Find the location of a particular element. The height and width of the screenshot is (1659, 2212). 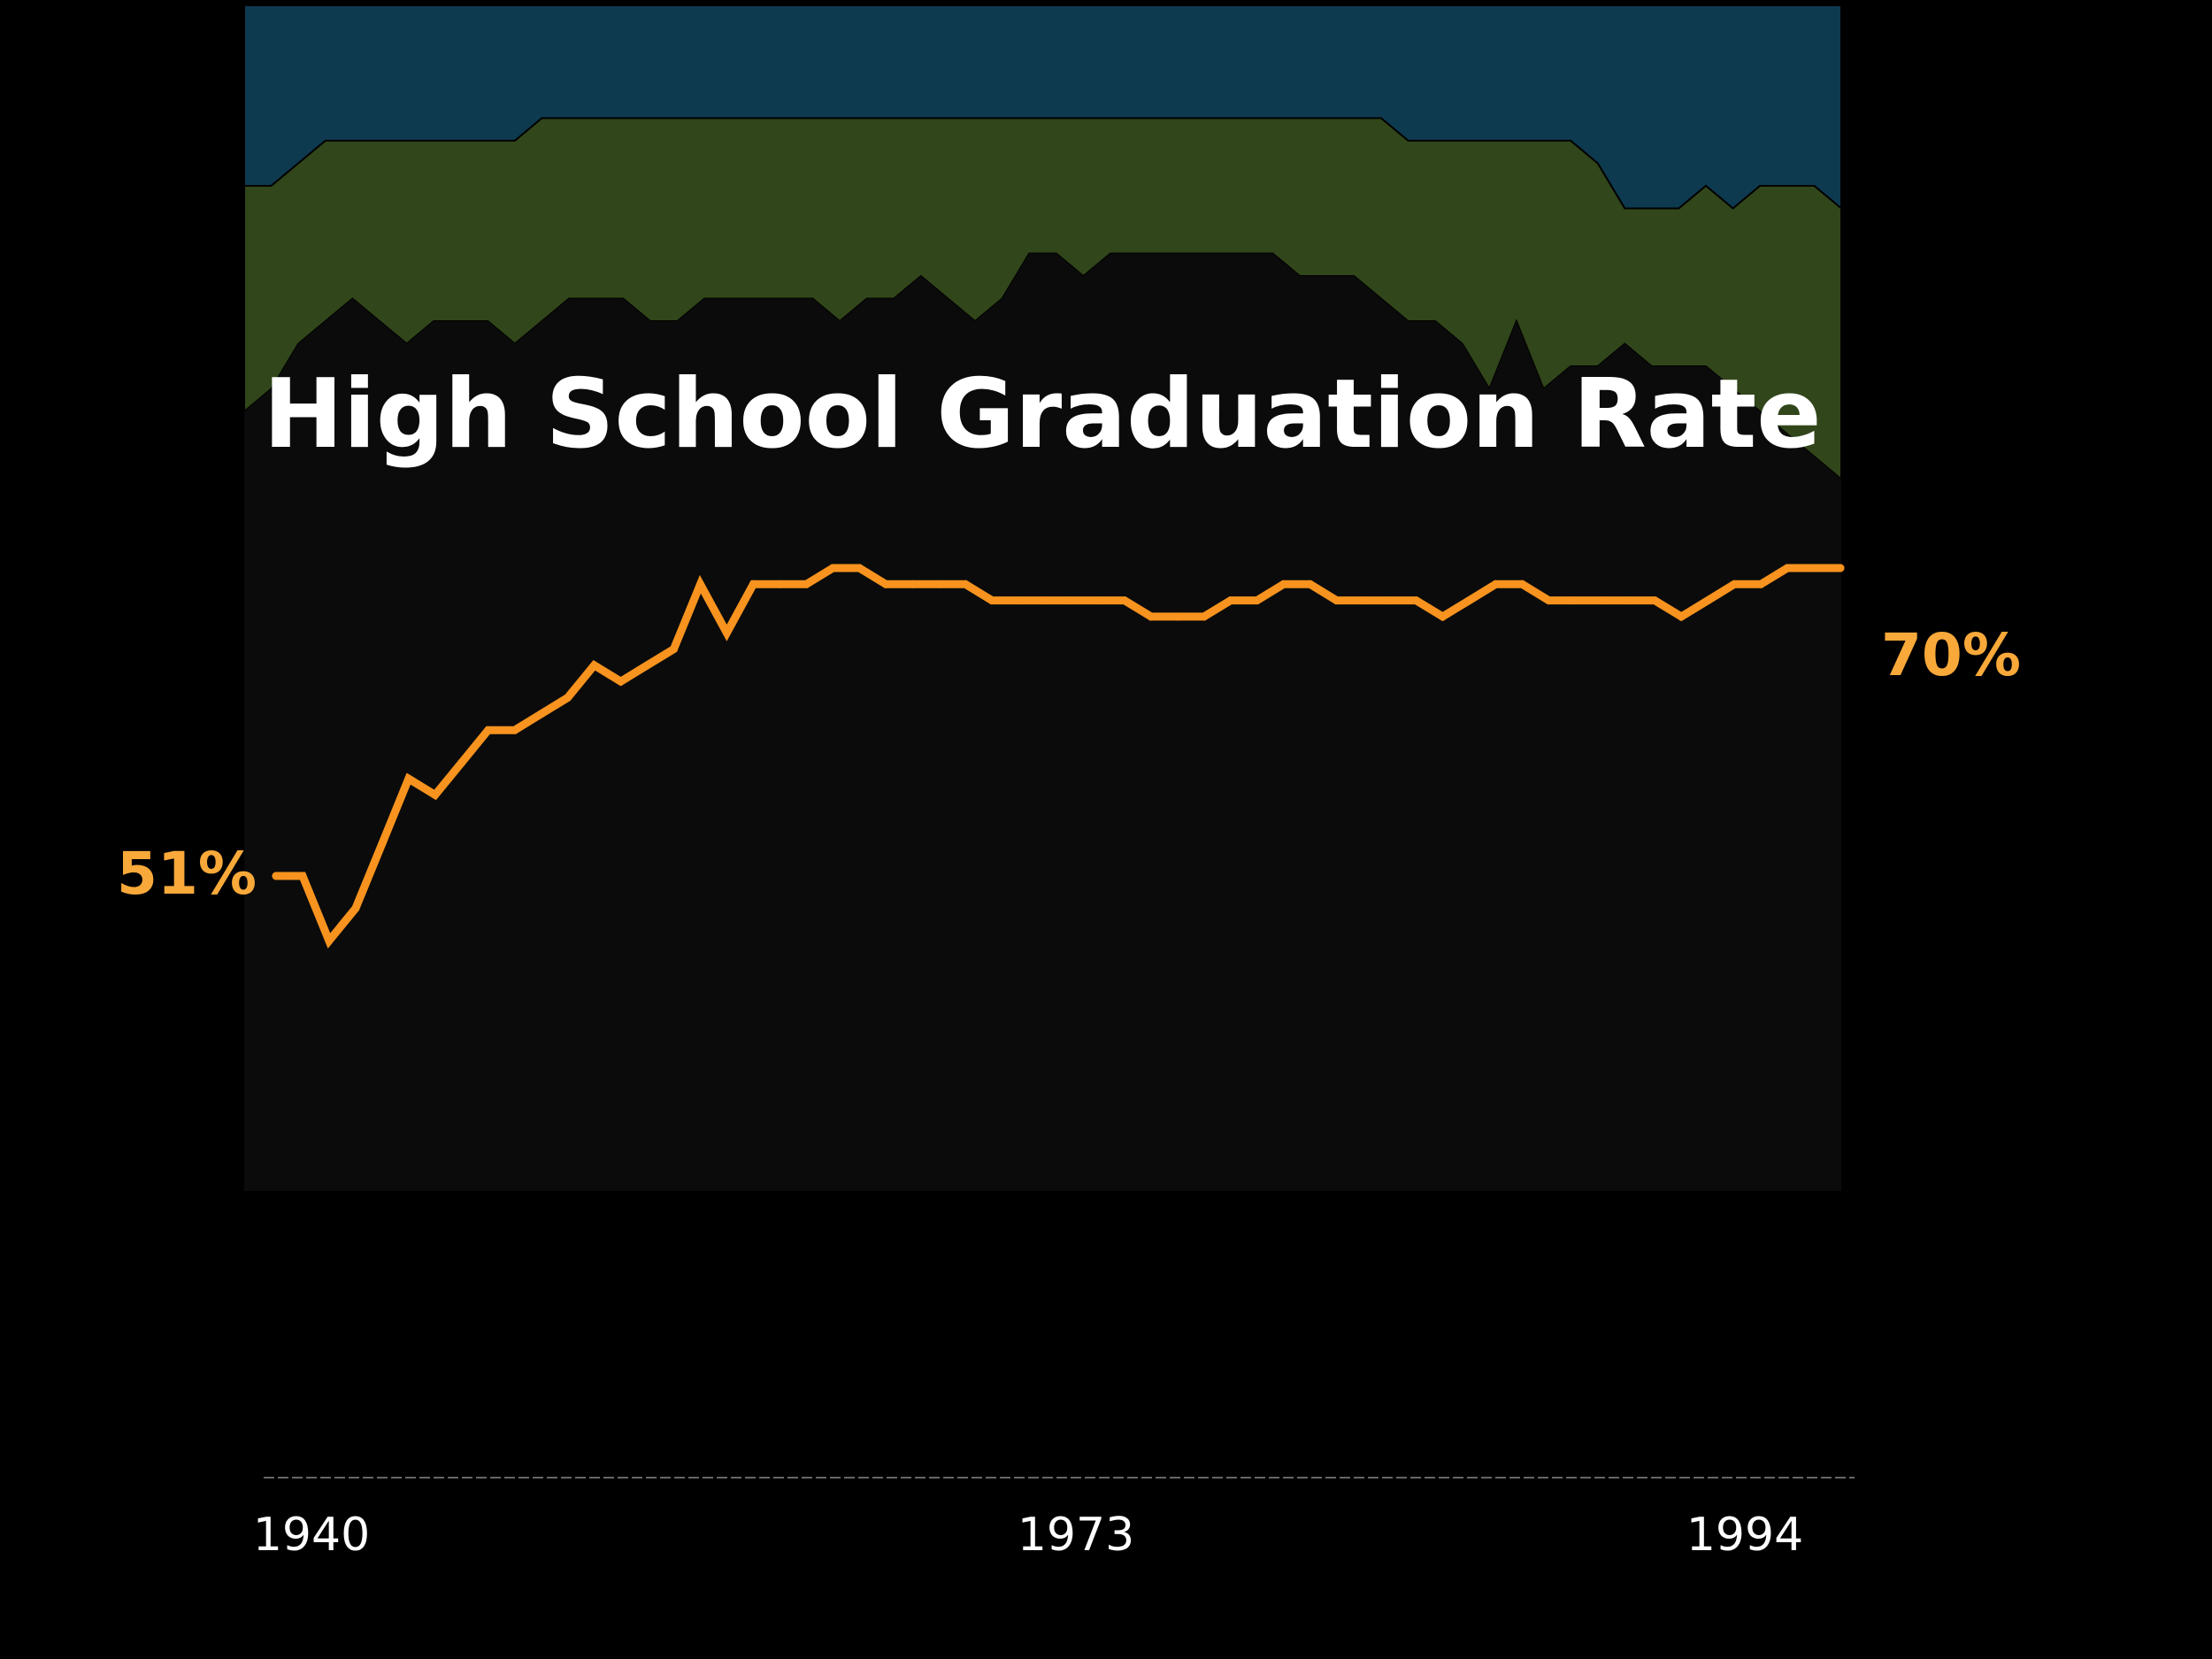

x-tick-label-1940: 1940 is located at coordinates (311, 1536).